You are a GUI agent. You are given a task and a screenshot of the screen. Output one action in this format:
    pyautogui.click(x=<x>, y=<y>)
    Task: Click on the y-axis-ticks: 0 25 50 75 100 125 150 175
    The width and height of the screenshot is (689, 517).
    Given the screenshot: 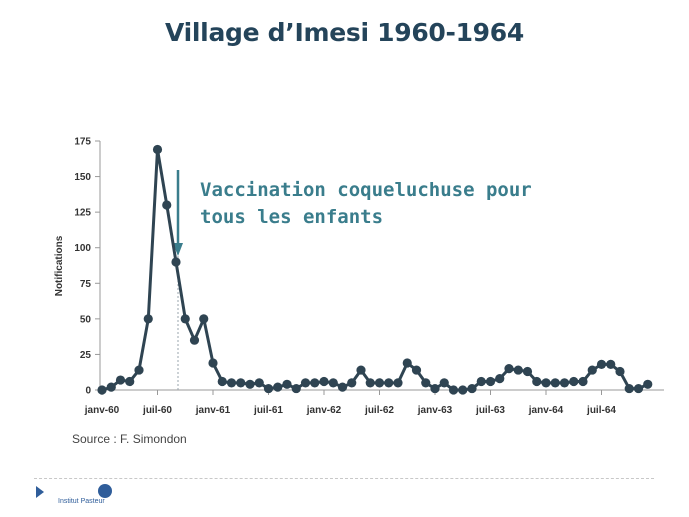 What is the action you would take?
    pyautogui.click(x=87, y=267)
    